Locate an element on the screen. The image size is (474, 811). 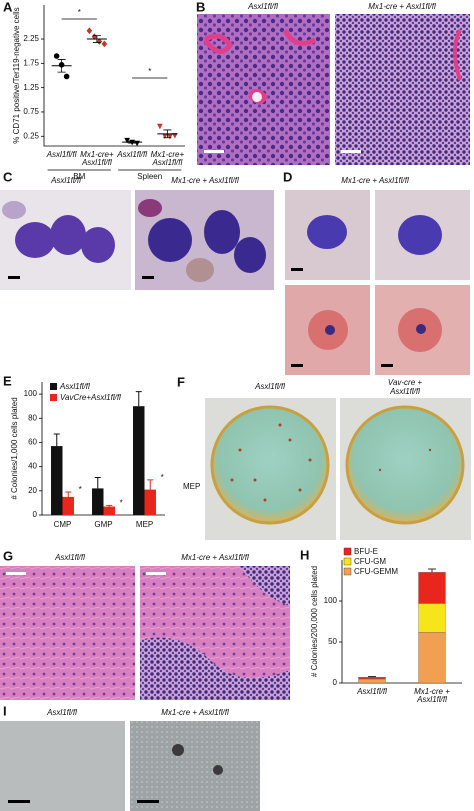
row-label: MEP is located at coordinates (191, 486).